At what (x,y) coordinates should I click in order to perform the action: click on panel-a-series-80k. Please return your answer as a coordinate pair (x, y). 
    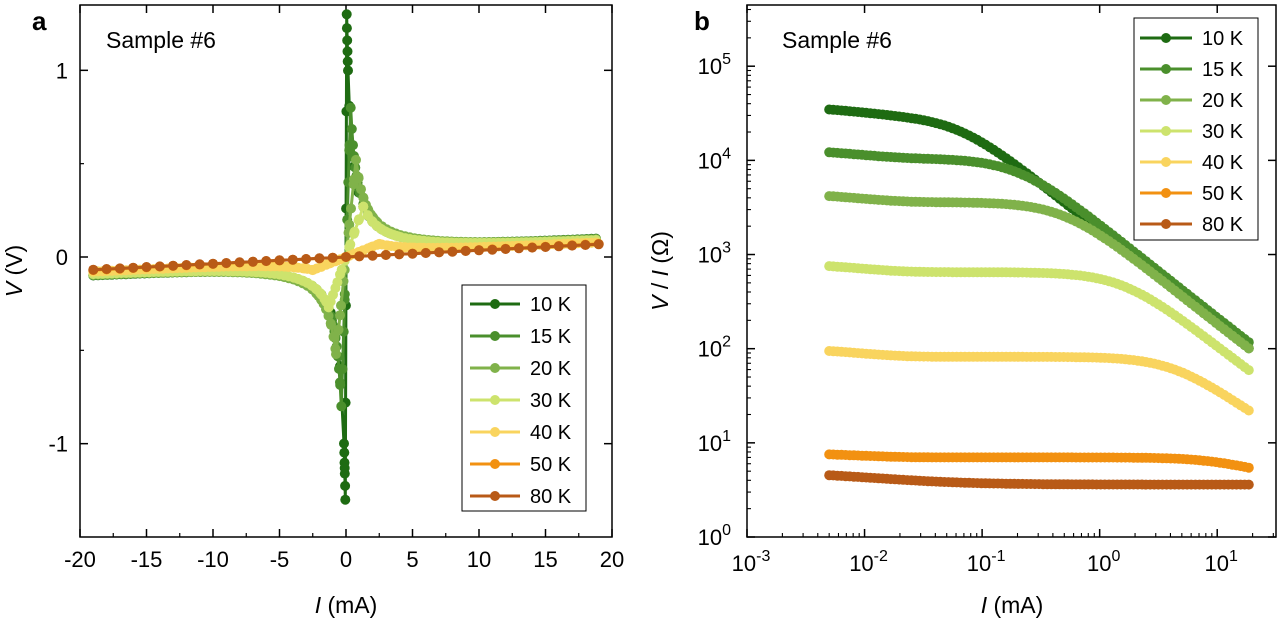
    Looking at the image, I should click on (346, 257).